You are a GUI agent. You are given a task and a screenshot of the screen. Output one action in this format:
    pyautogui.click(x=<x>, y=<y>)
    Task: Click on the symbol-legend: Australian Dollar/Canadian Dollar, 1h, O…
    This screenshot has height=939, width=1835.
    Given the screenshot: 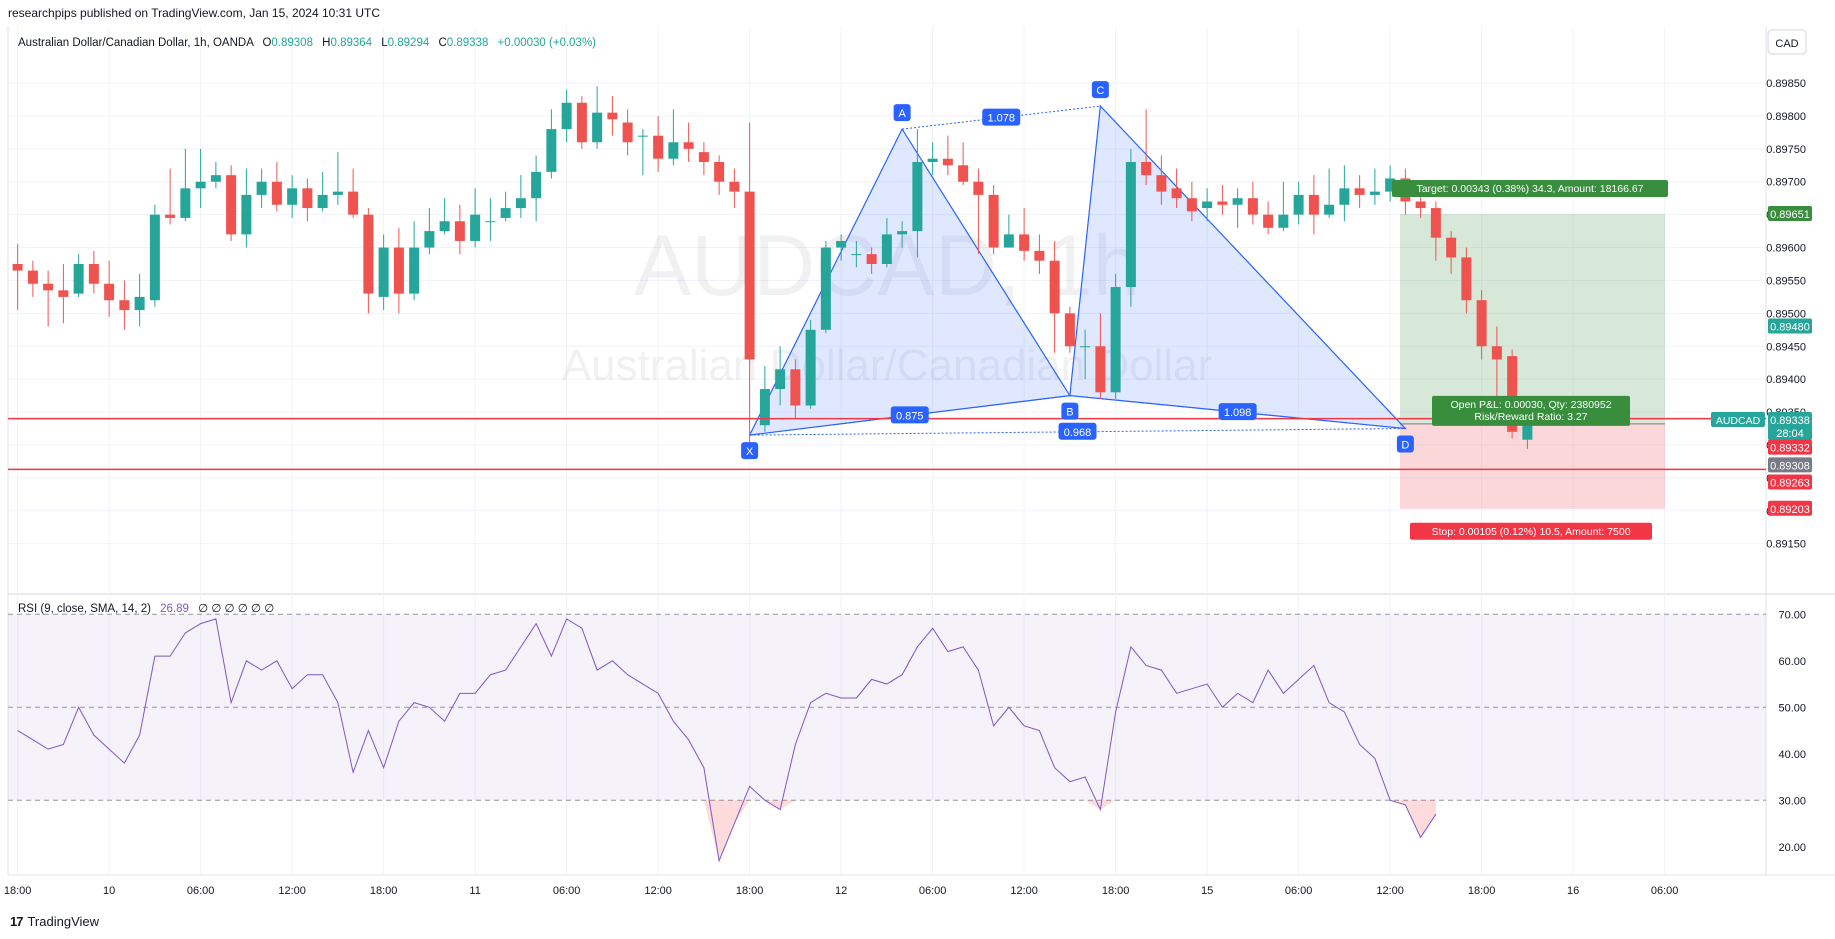 What is the action you would take?
    pyautogui.click(x=307, y=43)
    